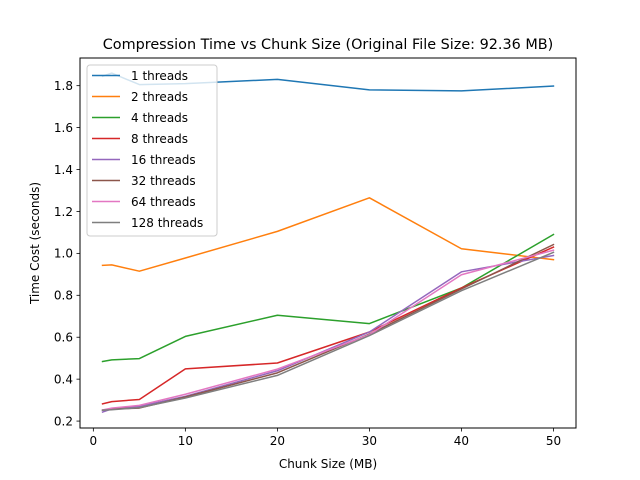  I want to click on x-tick-label: 20, so click(277, 441).